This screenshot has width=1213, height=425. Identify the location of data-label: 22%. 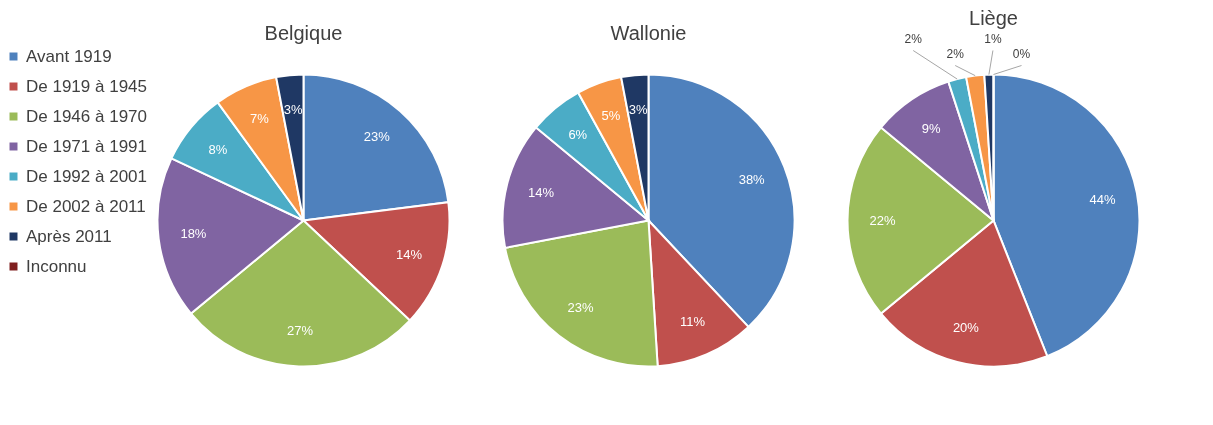
(882, 220).